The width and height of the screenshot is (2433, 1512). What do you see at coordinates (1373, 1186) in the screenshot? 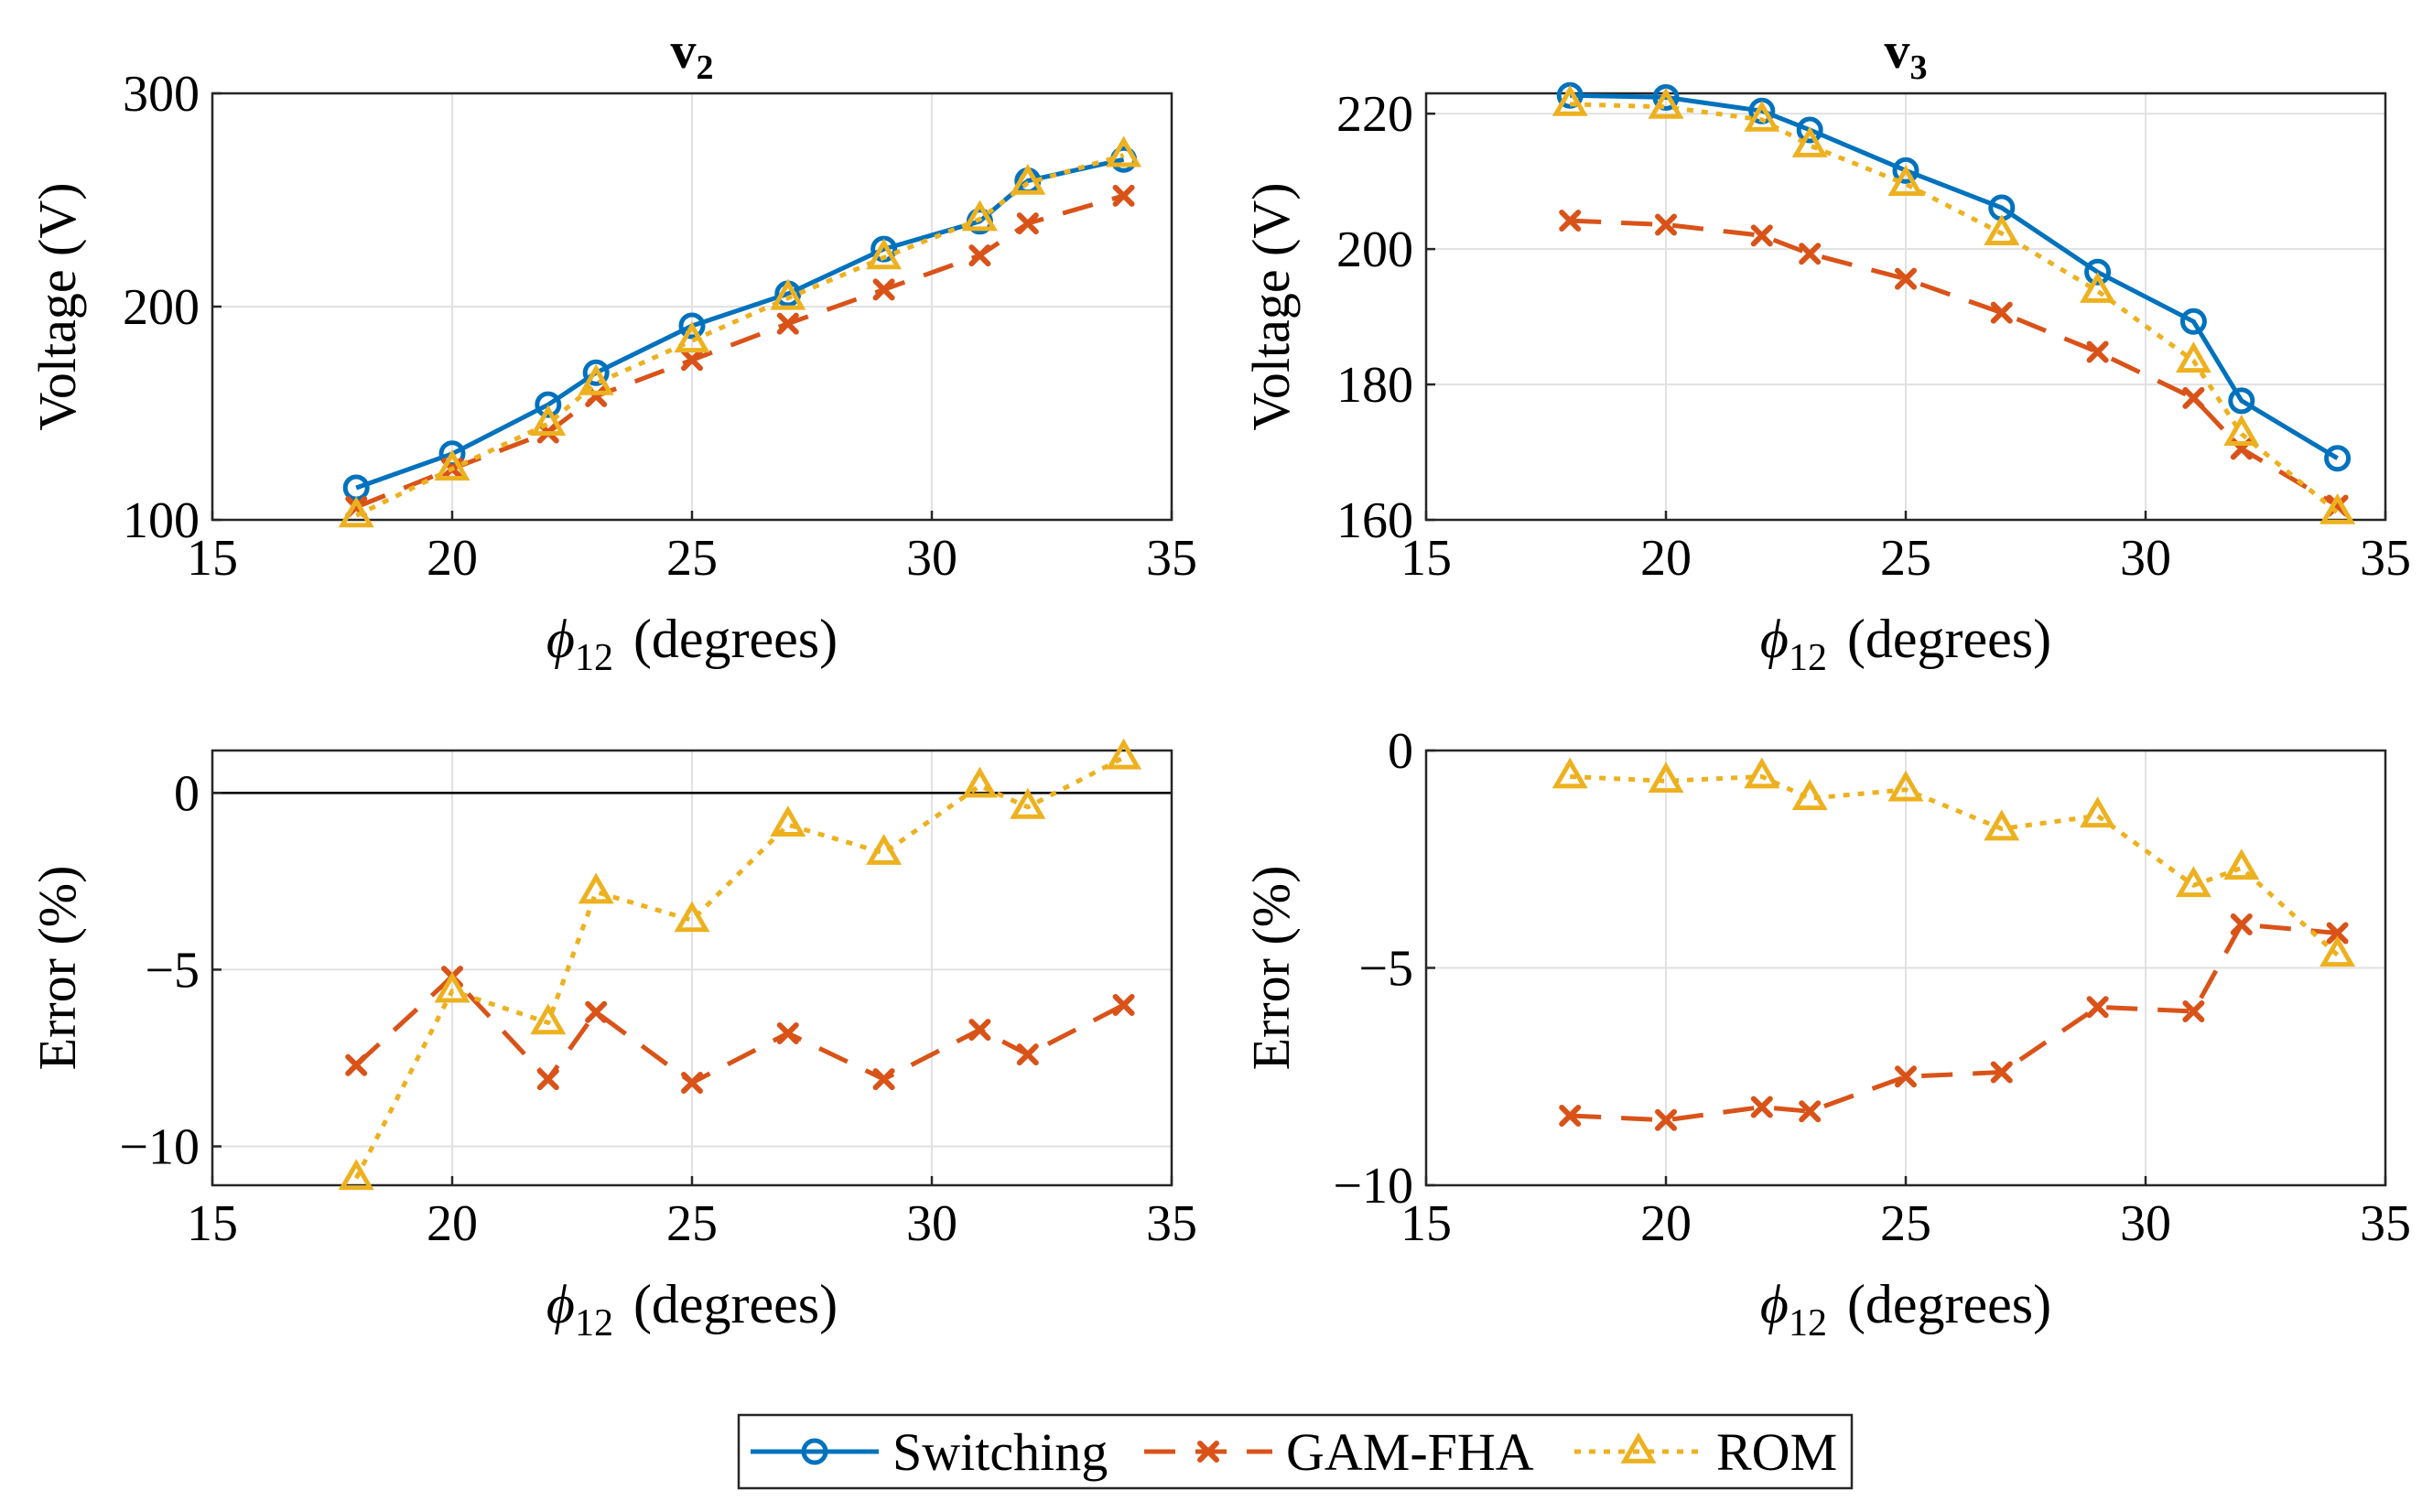
I see `y-tick-label: −10` at bounding box center [1373, 1186].